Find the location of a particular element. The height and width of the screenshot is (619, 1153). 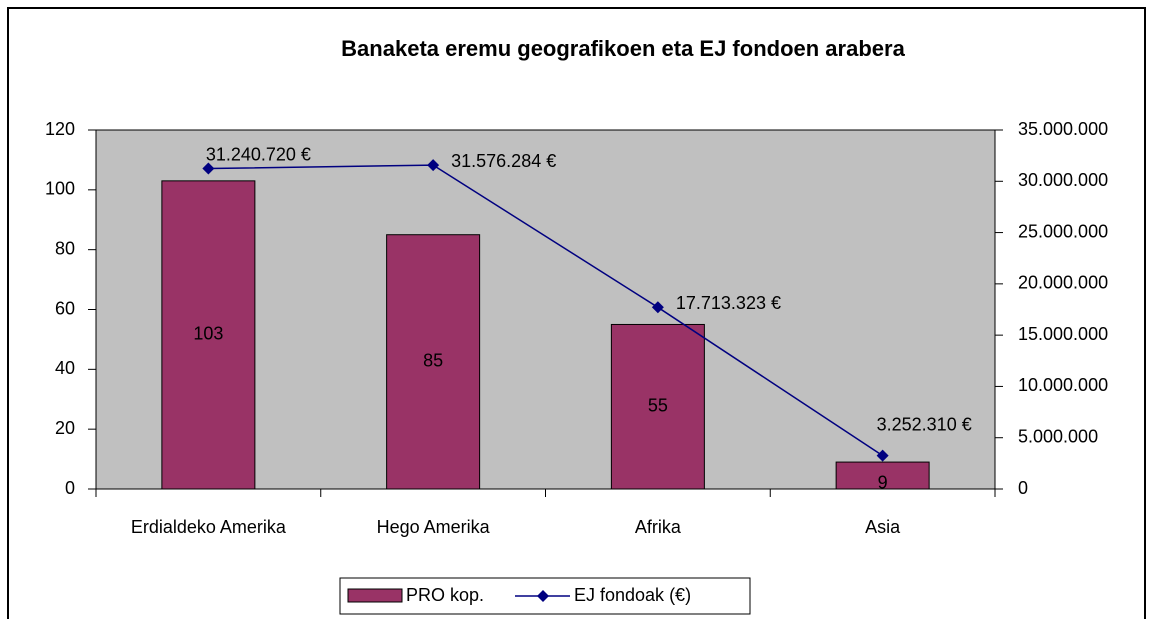

line-value-label: 31.576.284 € is located at coordinates (503, 161).